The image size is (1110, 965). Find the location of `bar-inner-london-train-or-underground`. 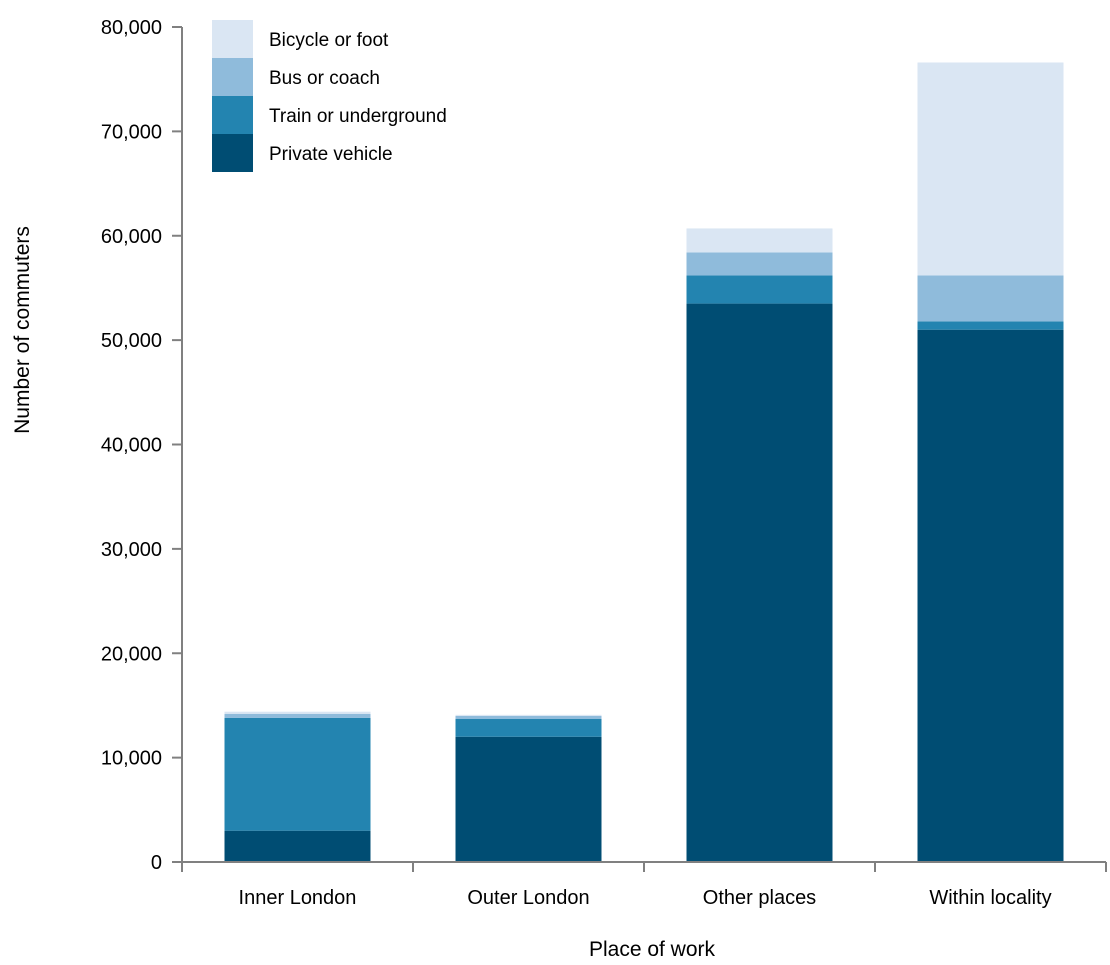

bar-inner-london-train-or-underground is located at coordinates (297, 774).